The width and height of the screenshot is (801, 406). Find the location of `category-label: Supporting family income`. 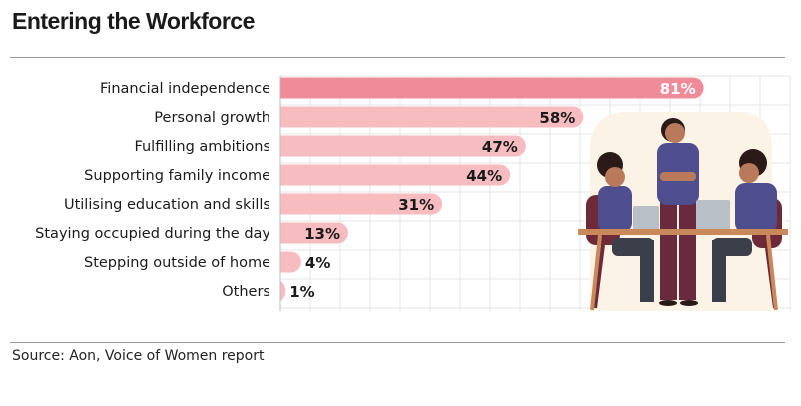

category-label: Supporting family income is located at coordinates (177, 176).